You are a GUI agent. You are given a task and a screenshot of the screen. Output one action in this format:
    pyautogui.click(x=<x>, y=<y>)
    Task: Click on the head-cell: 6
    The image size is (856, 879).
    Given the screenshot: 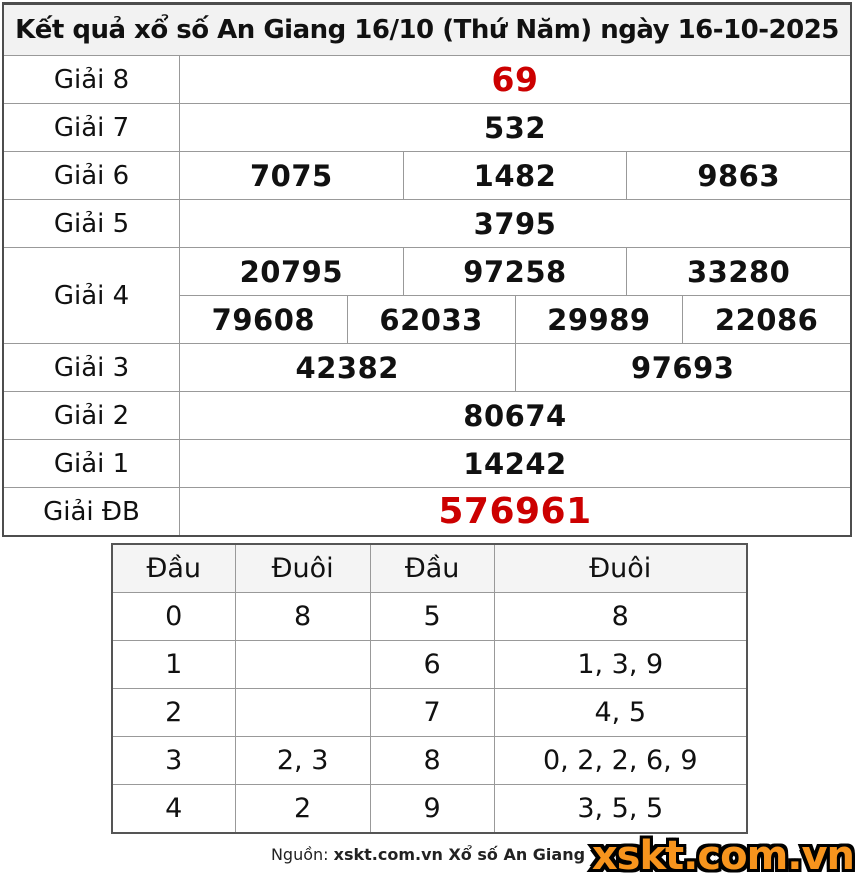 What is the action you would take?
    pyautogui.click(x=433, y=664)
    